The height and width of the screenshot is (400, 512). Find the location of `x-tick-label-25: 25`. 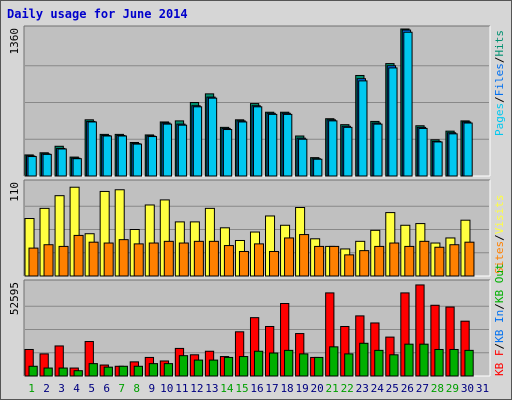

x-tick-label-25: 25 is located at coordinates (392, 388).